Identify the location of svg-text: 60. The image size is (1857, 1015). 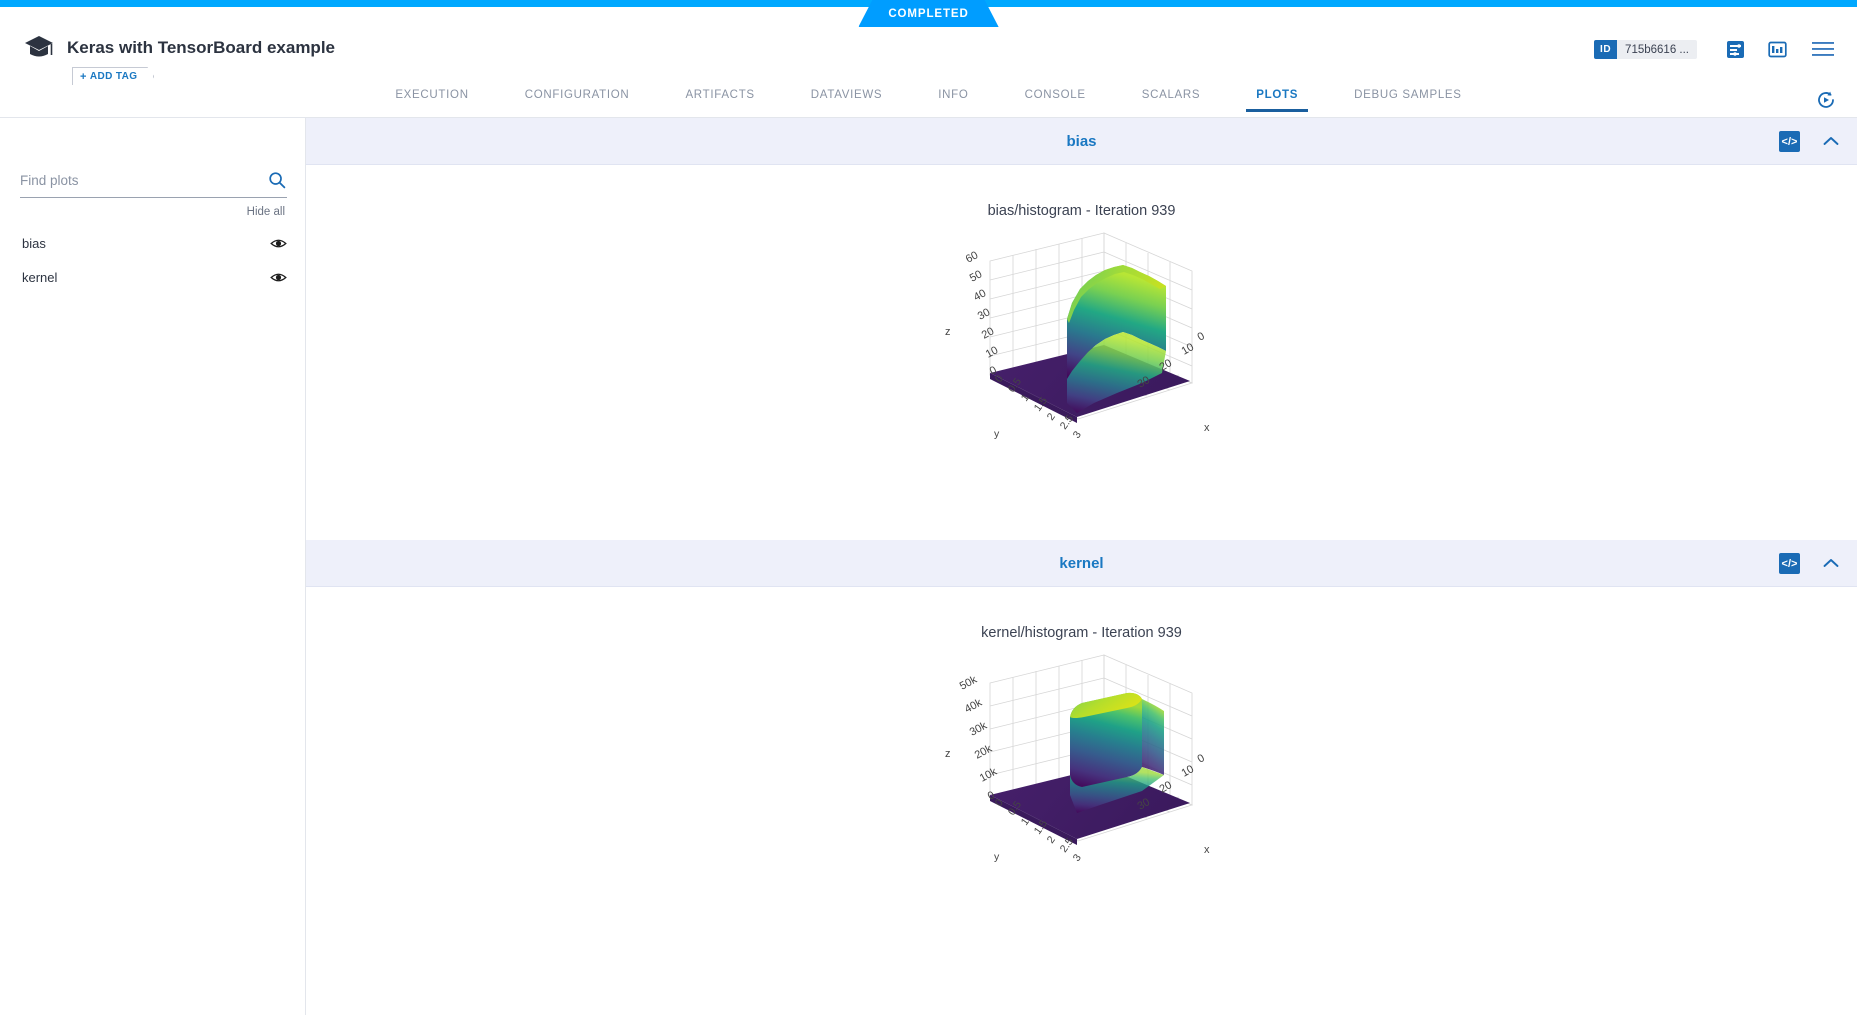
(971, 257).